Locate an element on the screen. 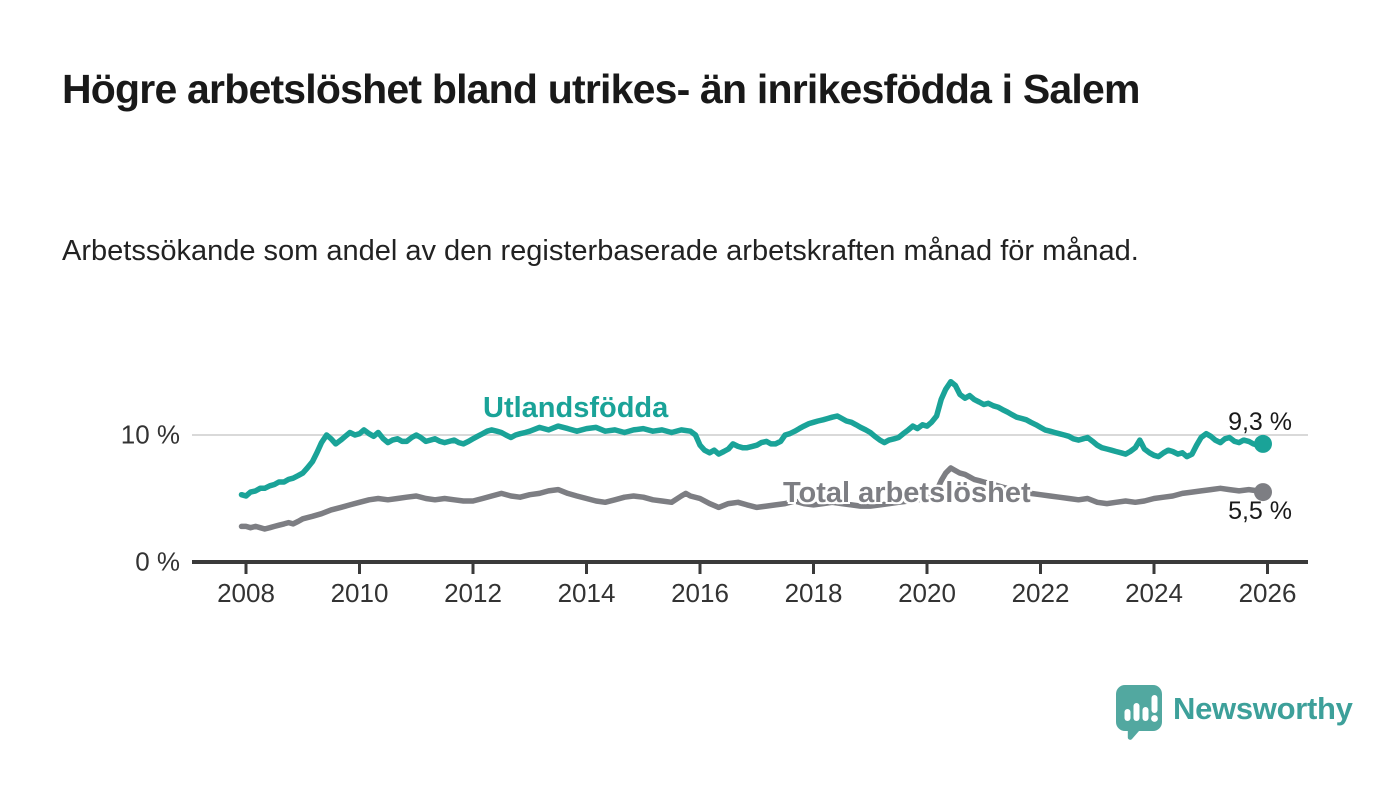  x-tick-label: 2016 is located at coordinates (700, 593).